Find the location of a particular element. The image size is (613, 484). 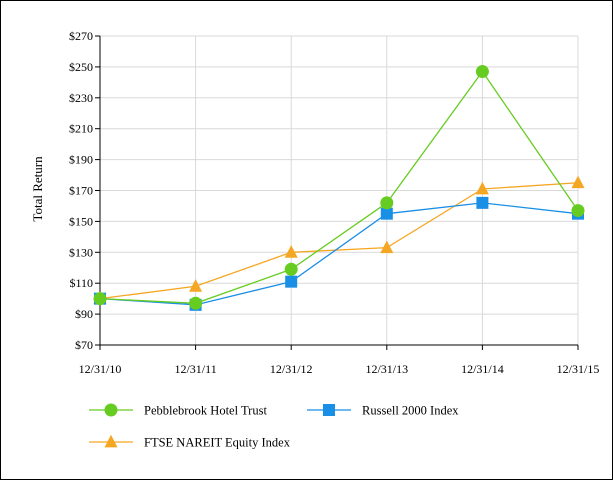

y-tick-label: $250 is located at coordinates (81, 67).